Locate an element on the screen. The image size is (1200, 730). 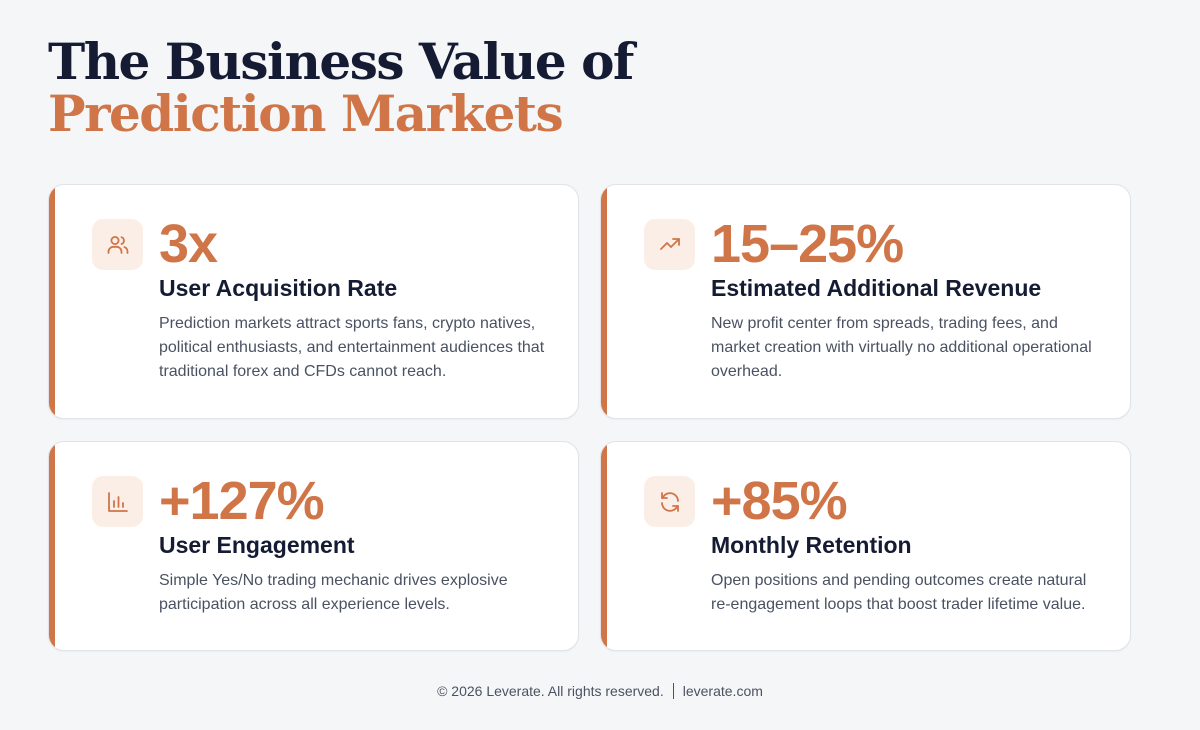
stat-value: +127% is located at coordinates (242, 501).